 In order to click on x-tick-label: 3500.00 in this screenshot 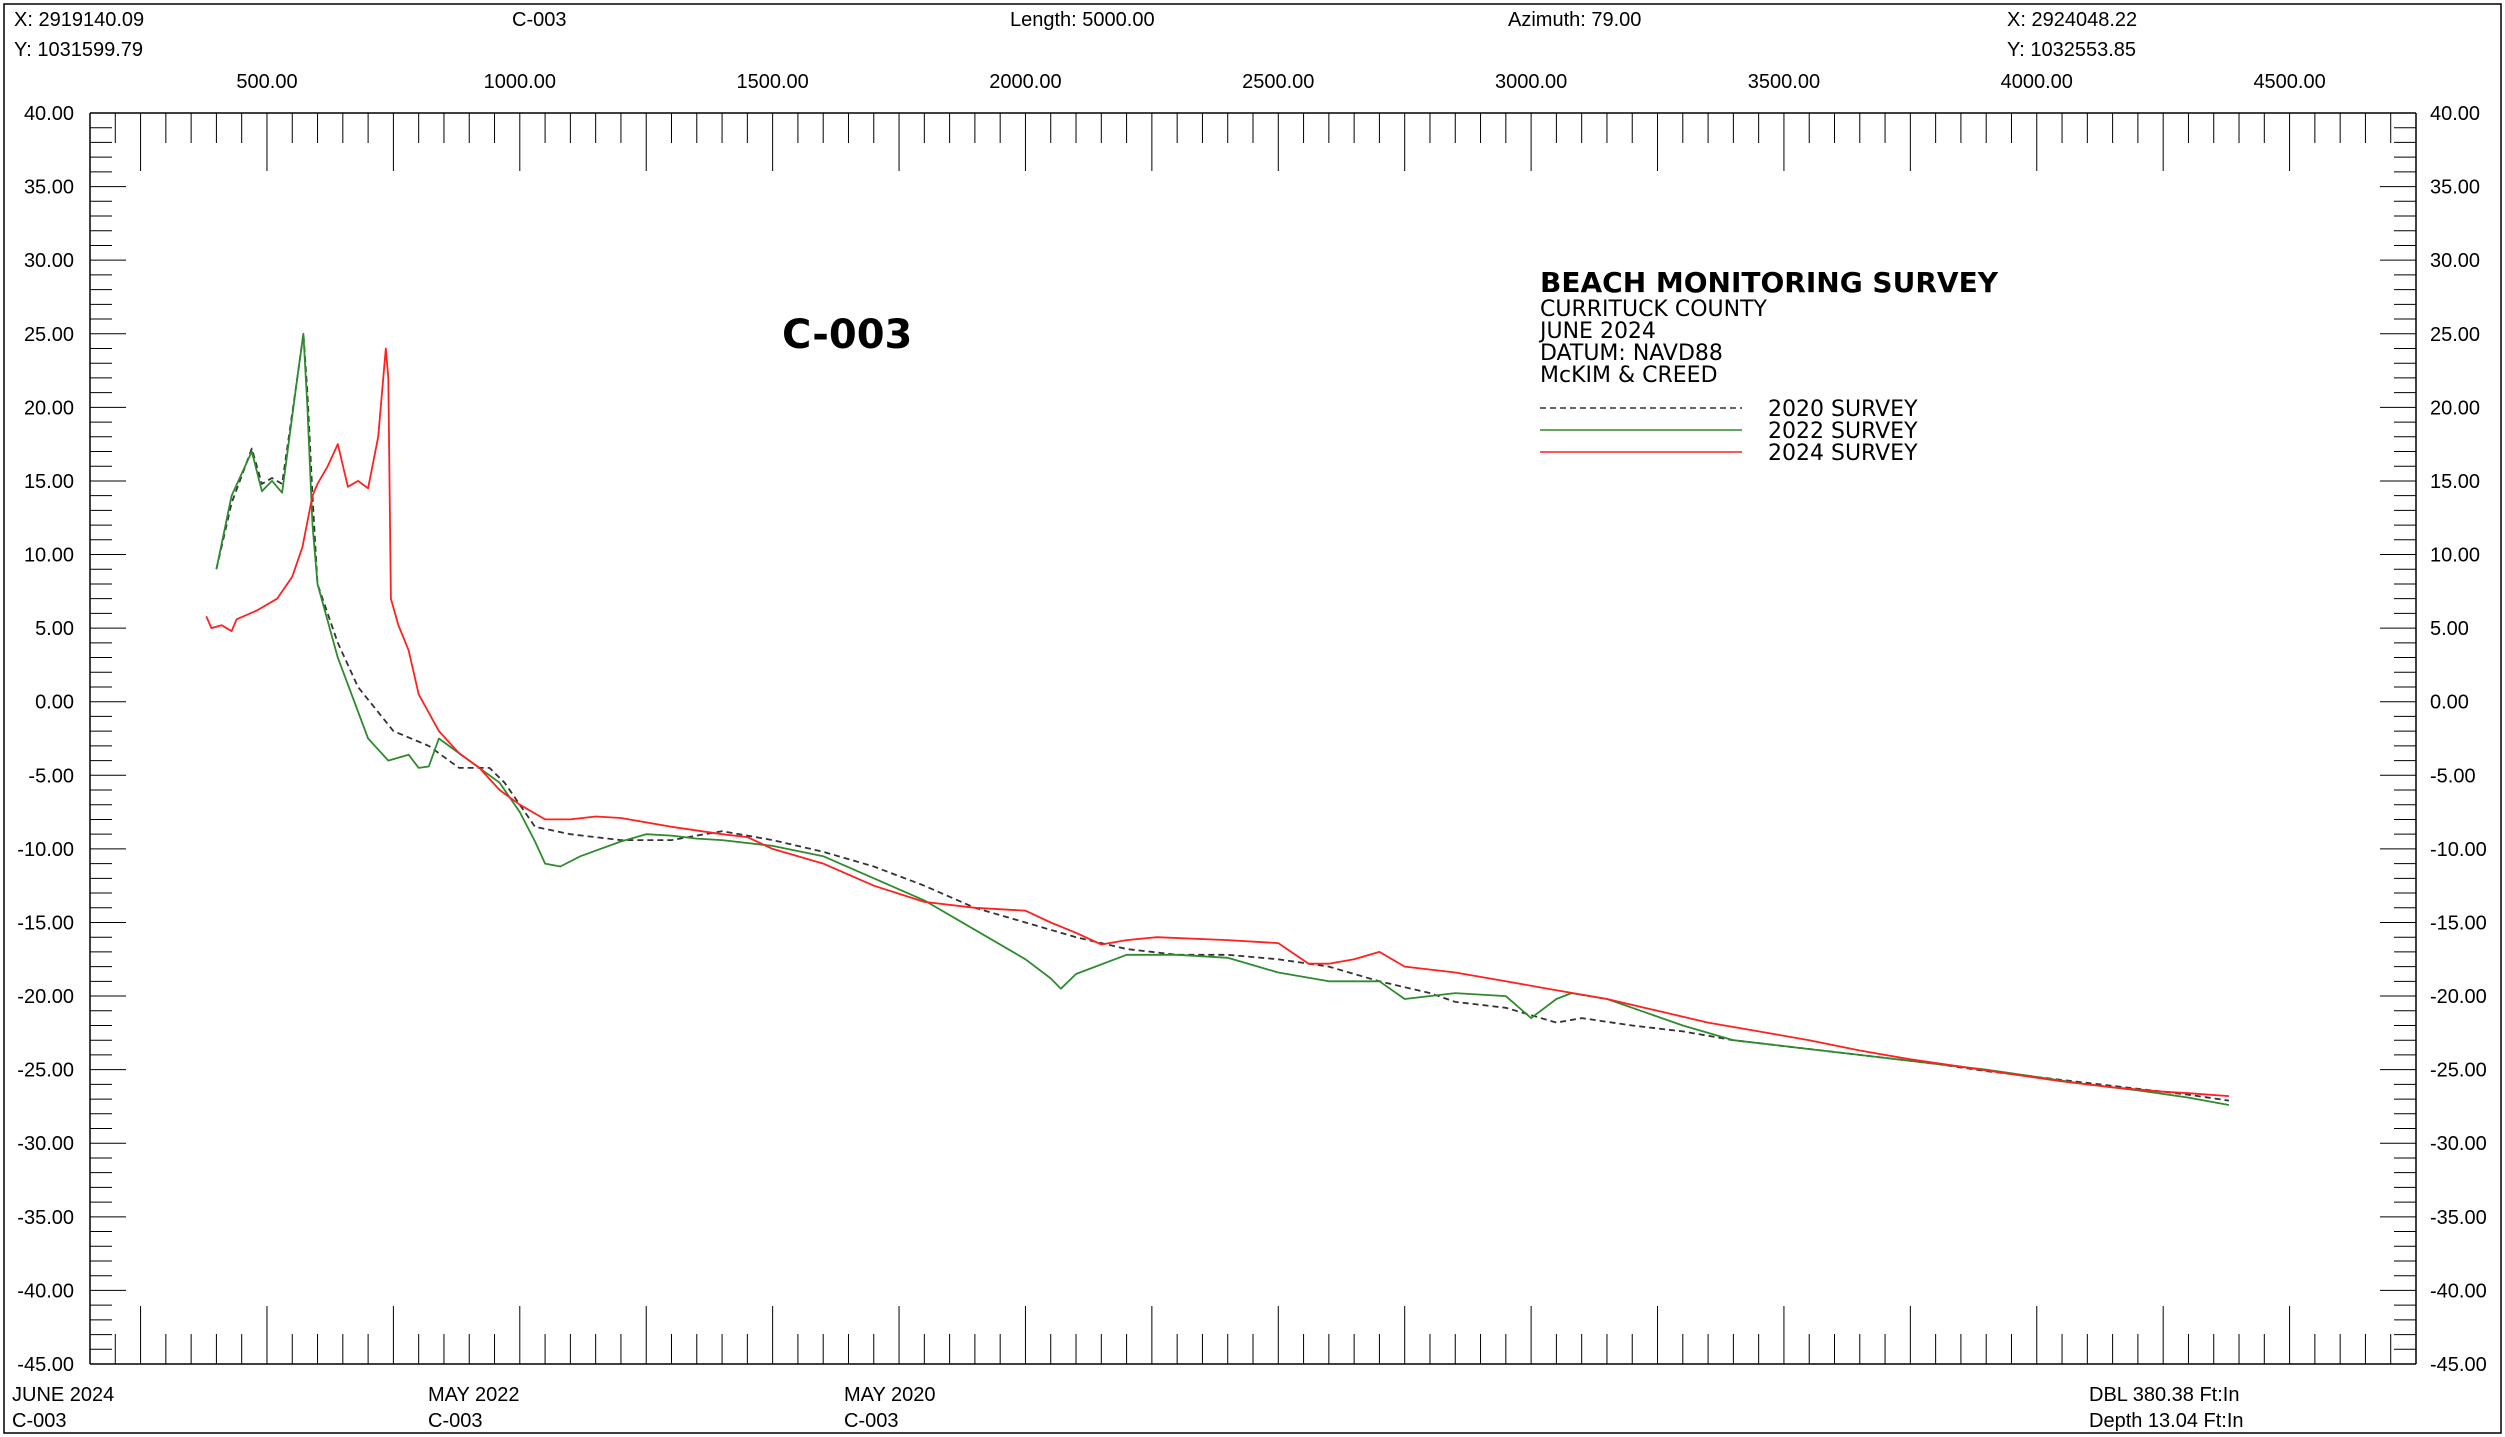, I will do `click(1784, 82)`.